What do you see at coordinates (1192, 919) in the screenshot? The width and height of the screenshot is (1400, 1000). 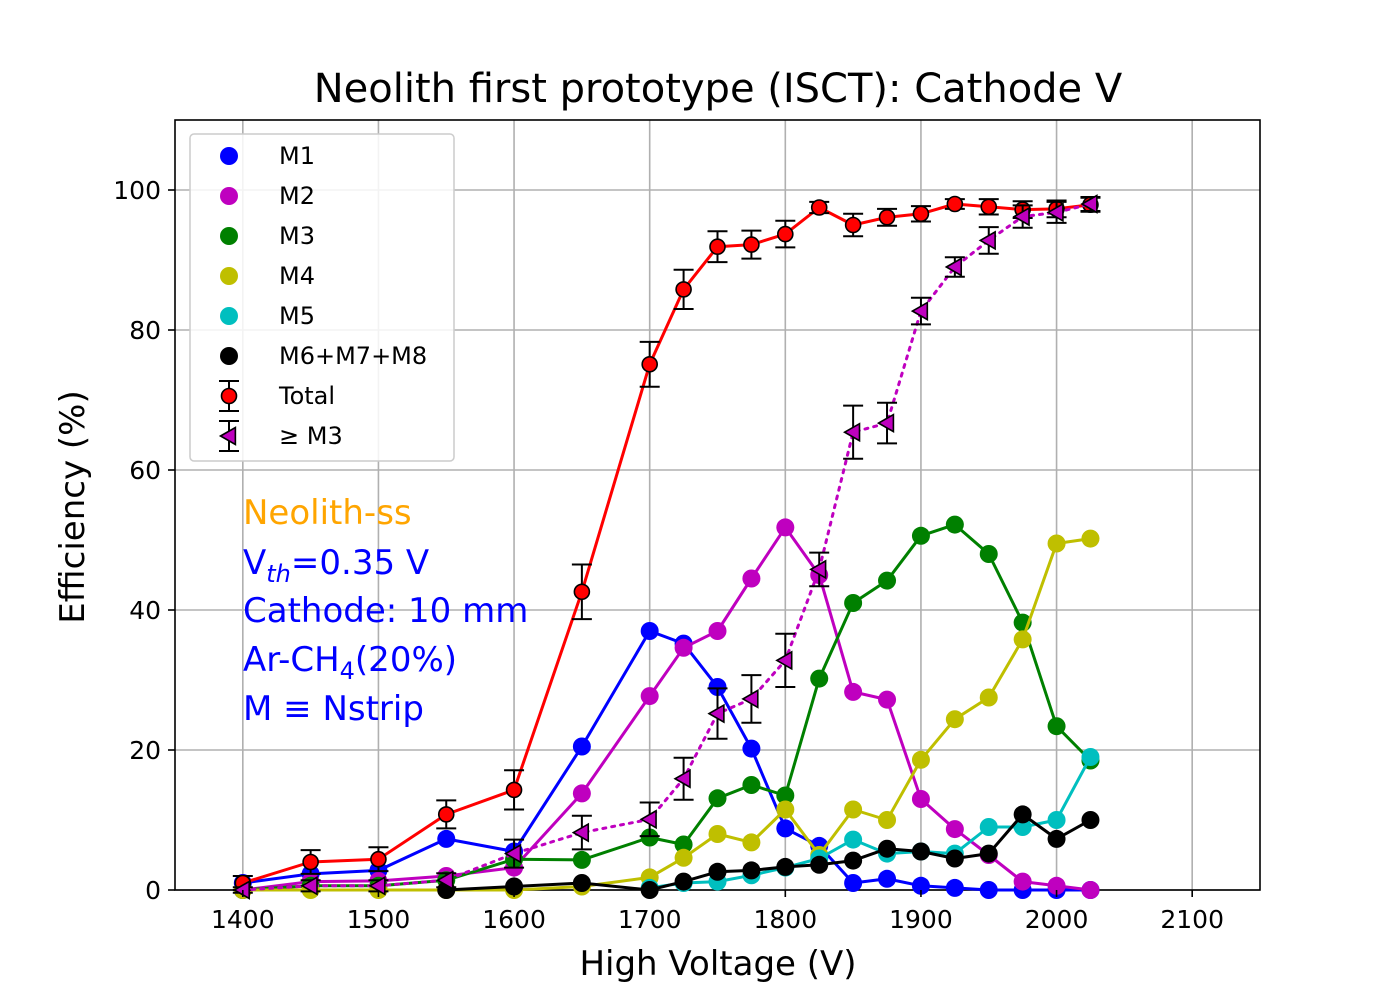 I see `x-tick-label: 2100` at bounding box center [1192, 919].